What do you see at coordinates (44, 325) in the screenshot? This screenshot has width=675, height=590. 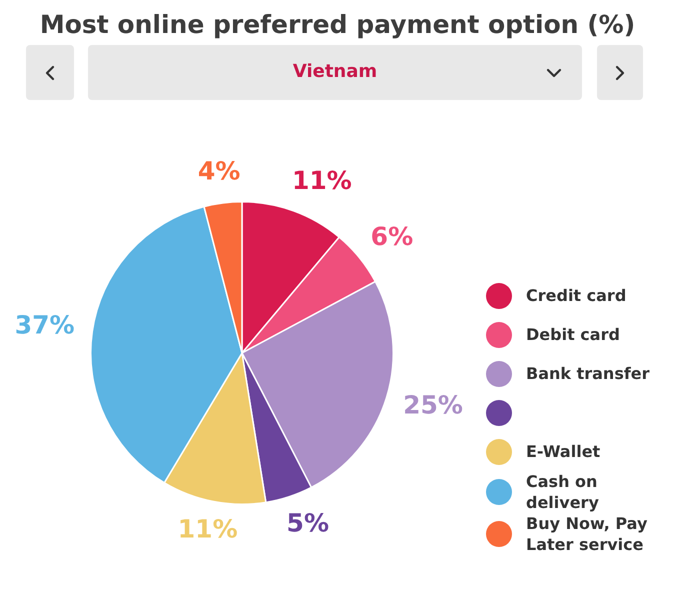 I see `data-label: 37%` at bounding box center [44, 325].